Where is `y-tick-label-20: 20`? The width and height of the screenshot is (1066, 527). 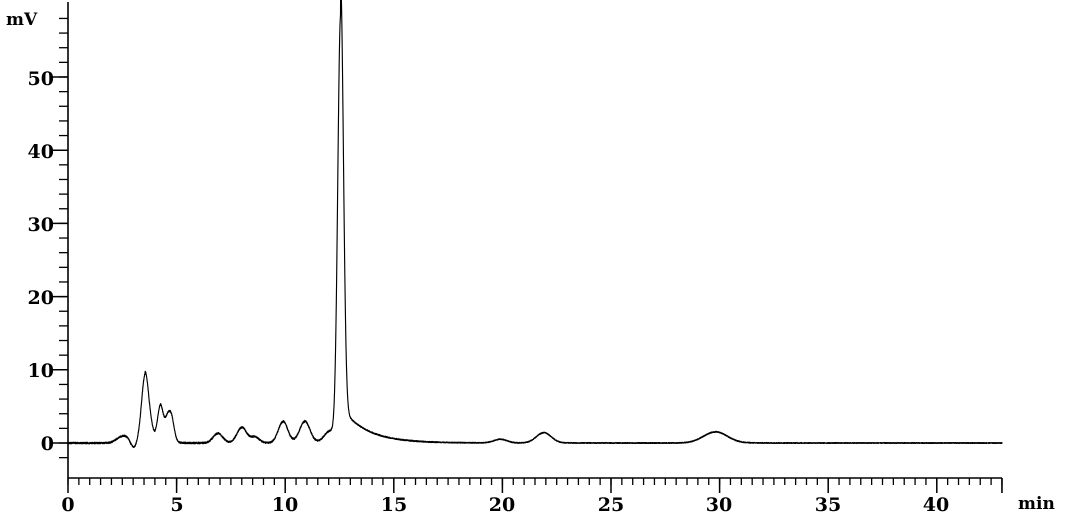 y-tick-label-20: 20 is located at coordinates (40, 298).